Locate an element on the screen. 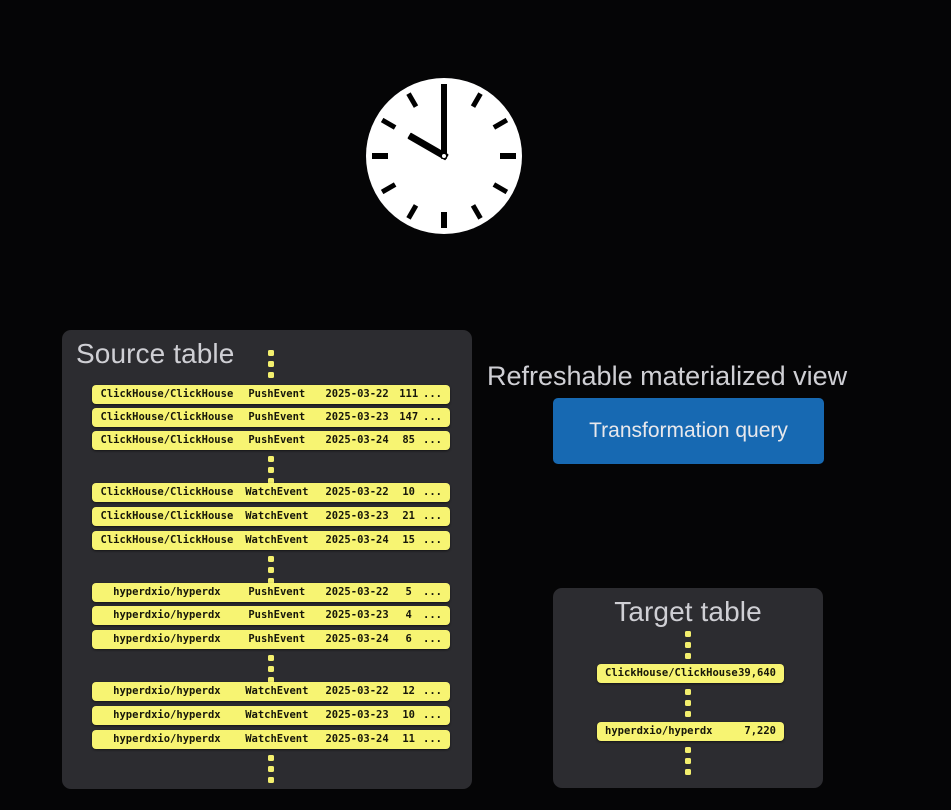 The width and height of the screenshot is (951, 810). transformation-query-label: Transformation query is located at coordinates (688, 430).